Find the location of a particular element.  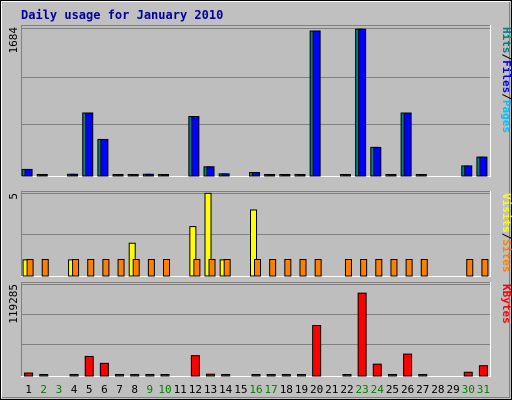

legend-entry: Pages is located at coordinates (506, 116).